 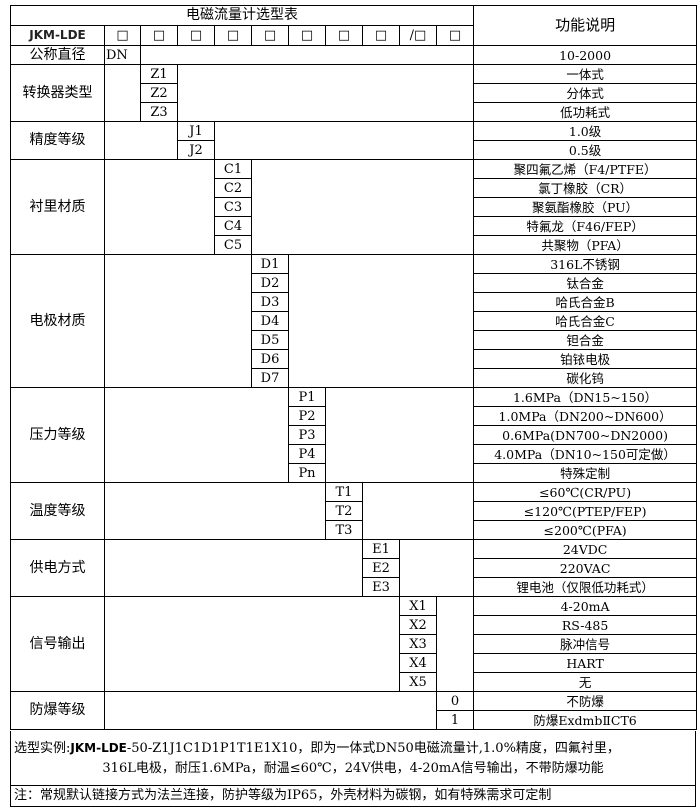 What do you see at coordinates (585, 587) in the screenshot?
I see `option-description: 锂电池（仅限低功耗式）` at bounding box center [585, 587].